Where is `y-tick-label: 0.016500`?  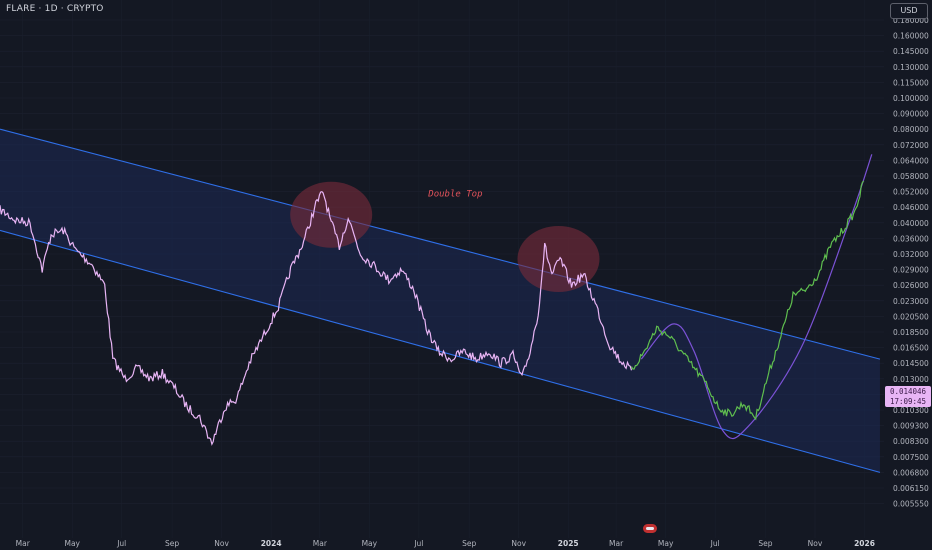
y-tick-label: 0.016500 is located at coordinates (911, 348).